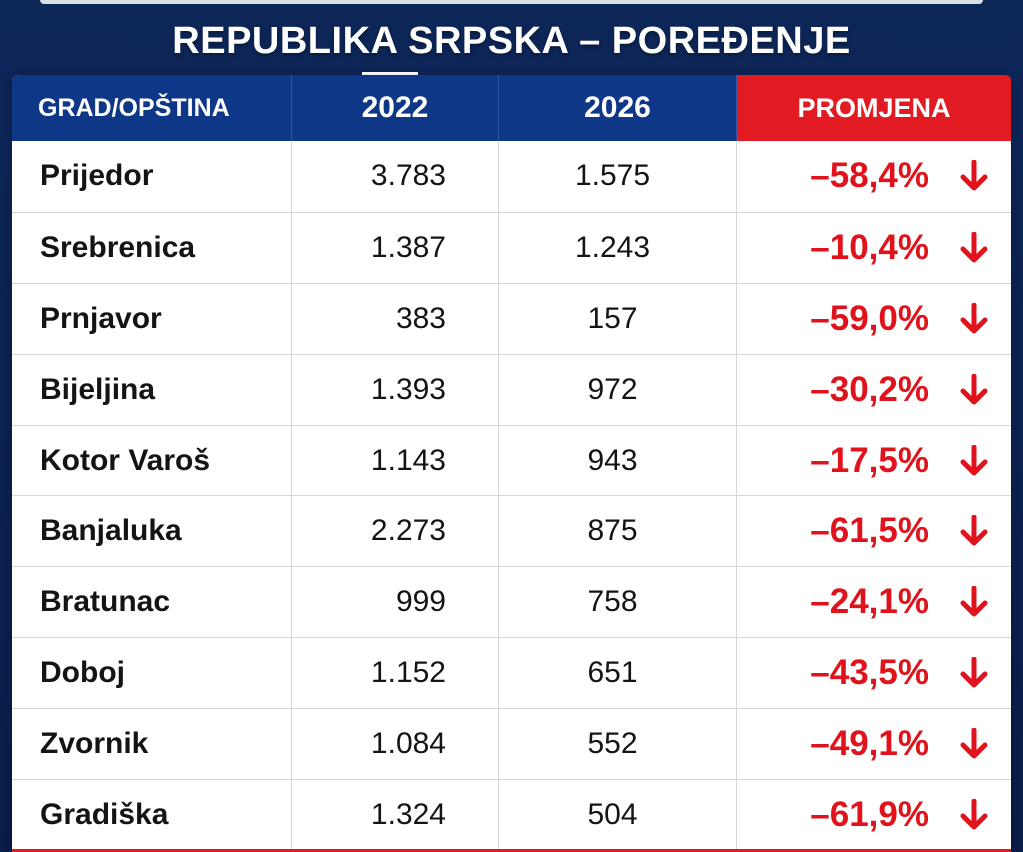 The image size is (1023, 852). What do you see at coordinates (618, 176) in the screenshot?
I see `value-2026-cell: 1.575` at bounding box center [618, 176].